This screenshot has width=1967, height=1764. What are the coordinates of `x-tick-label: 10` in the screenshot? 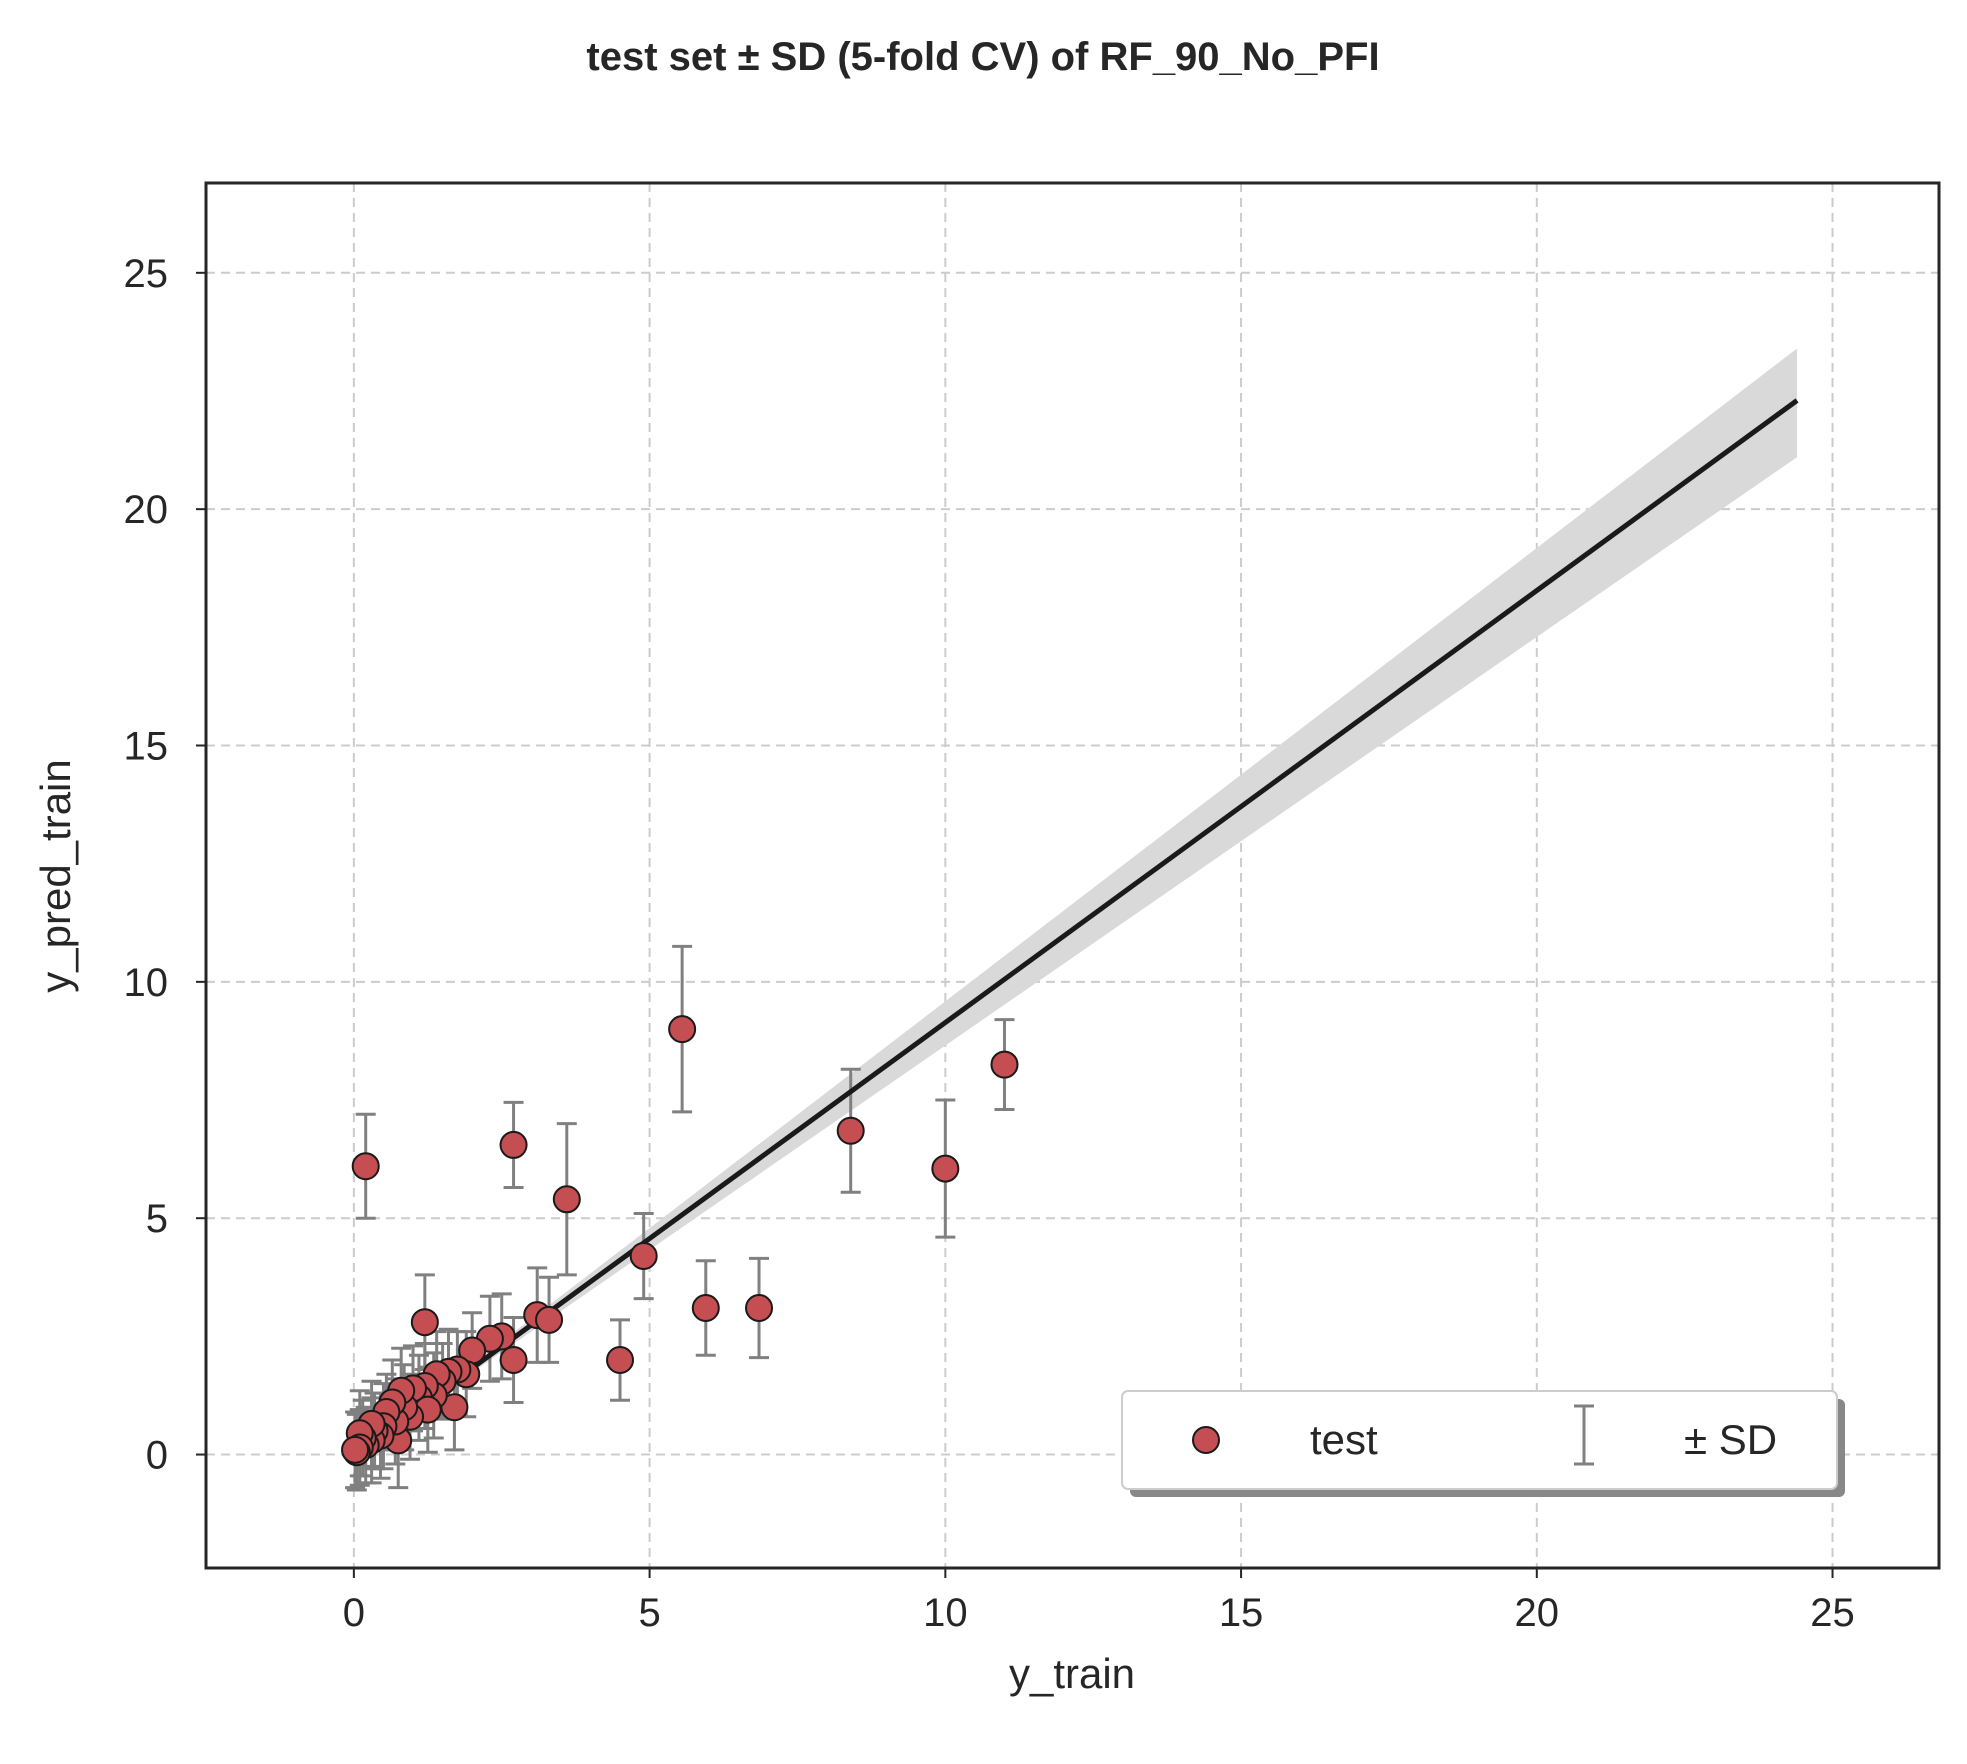 It's located at (945, 1613).